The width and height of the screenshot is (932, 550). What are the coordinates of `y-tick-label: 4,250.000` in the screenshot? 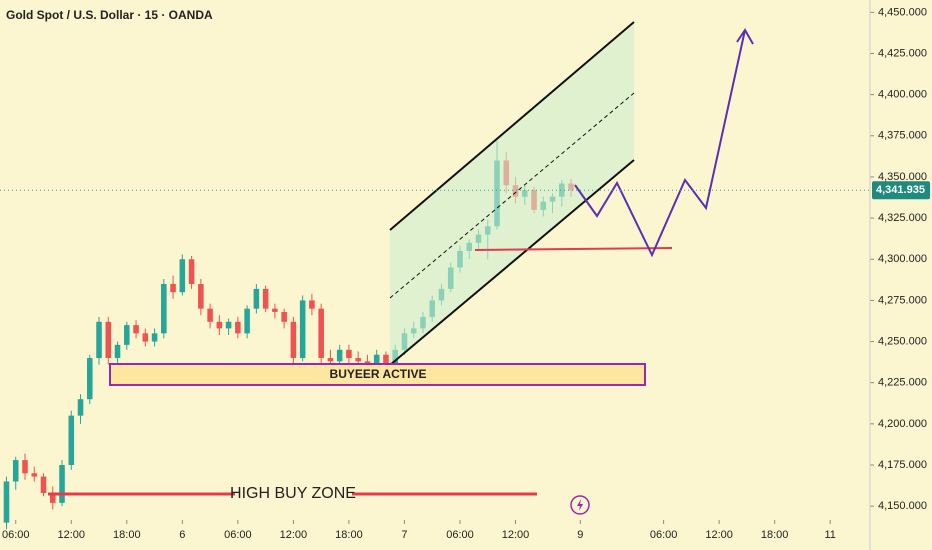 It's located at (902, 341).